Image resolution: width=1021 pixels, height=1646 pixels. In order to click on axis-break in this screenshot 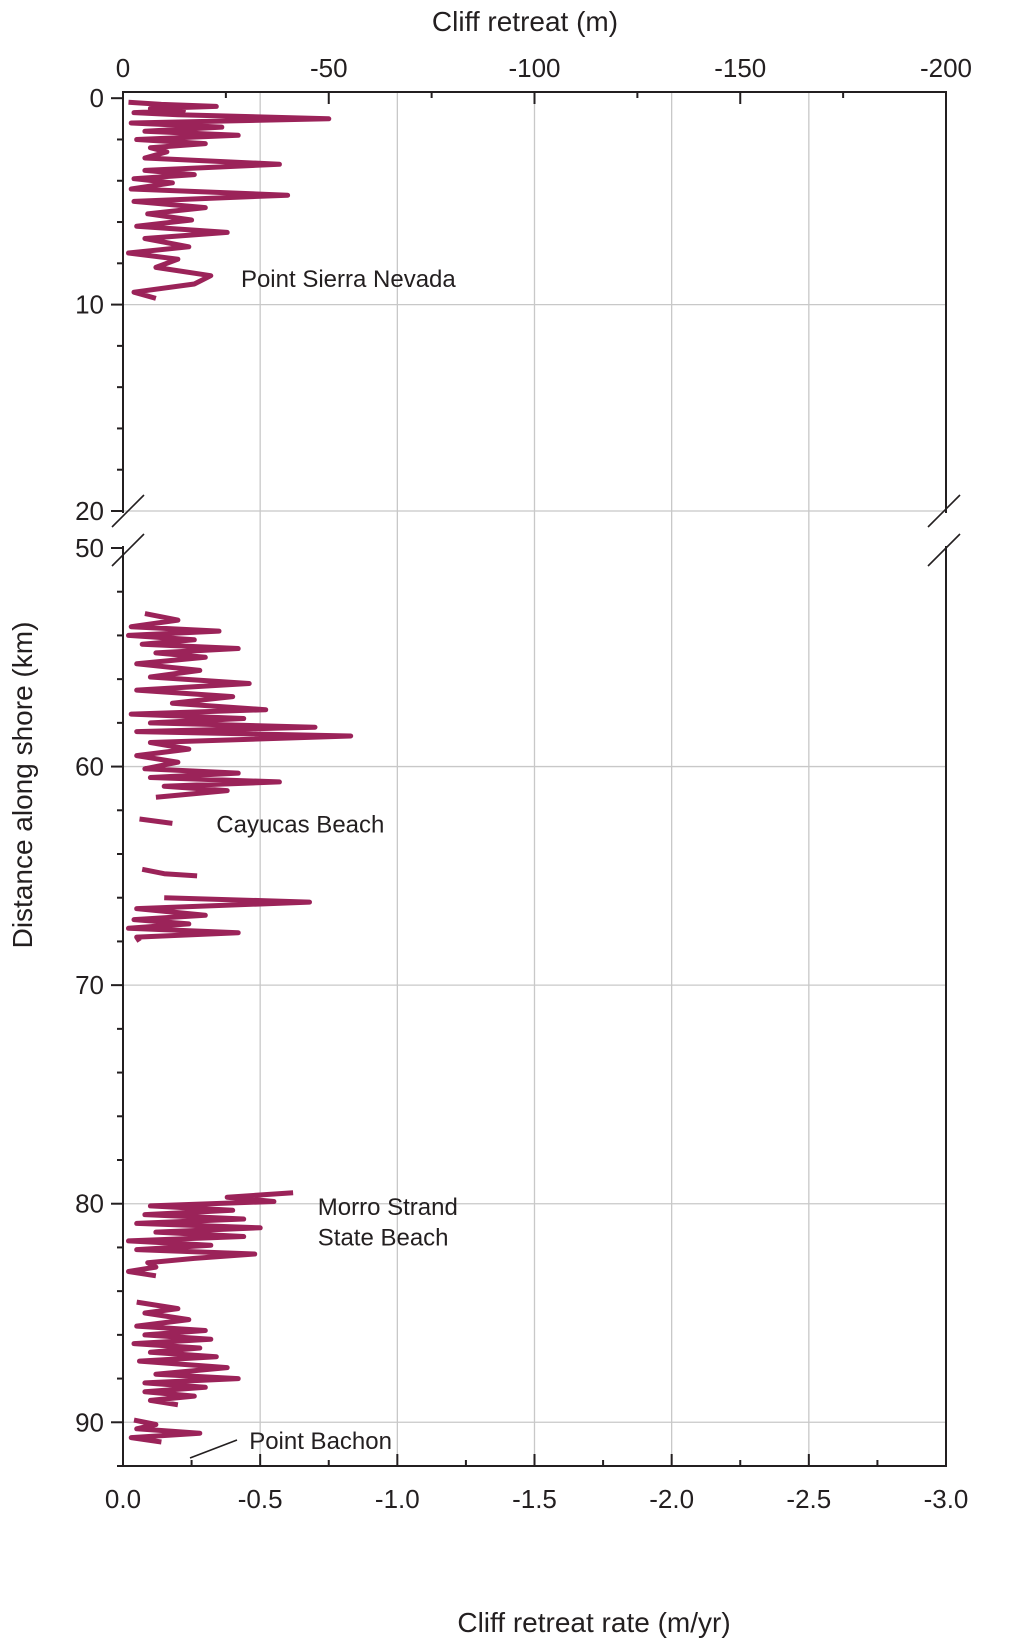, I will do `click(534, 530)`.